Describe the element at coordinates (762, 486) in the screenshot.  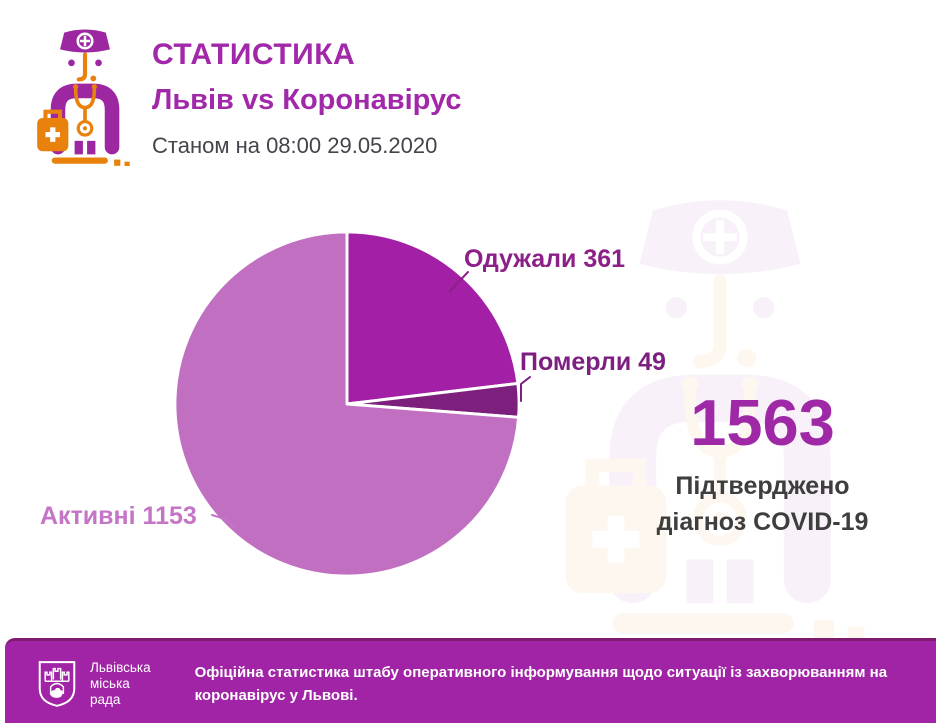
I see `total-caption-line1: Підтверджено` at that location.